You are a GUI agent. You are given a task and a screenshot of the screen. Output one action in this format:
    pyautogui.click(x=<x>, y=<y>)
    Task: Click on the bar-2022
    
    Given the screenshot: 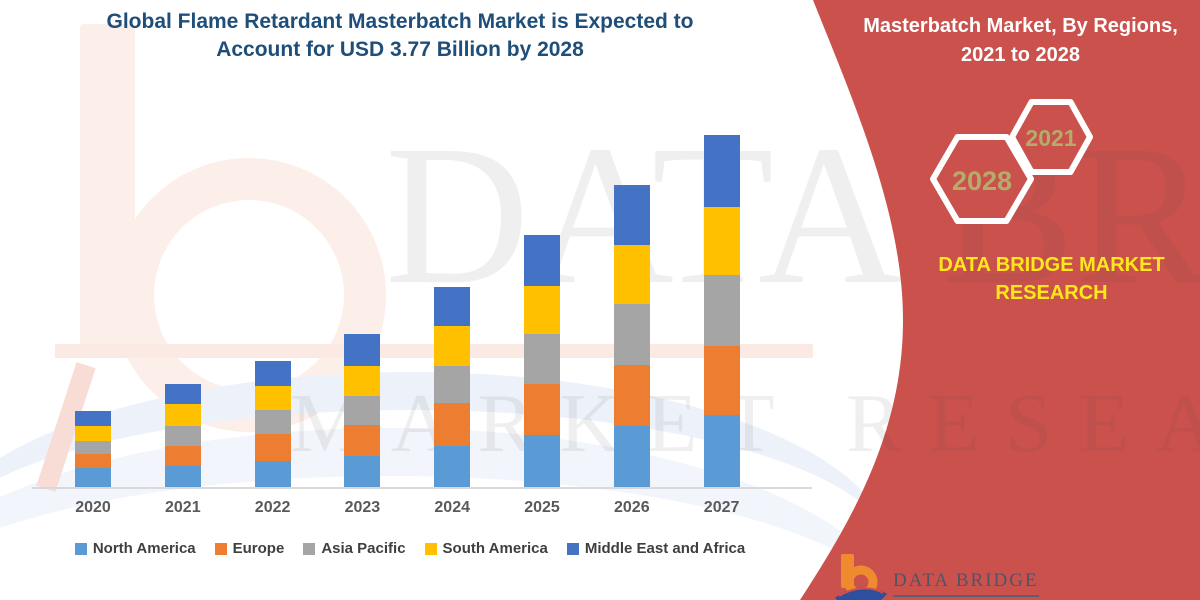 What is the action you would take?
    pyautogui.click(x=272, y=423)
    